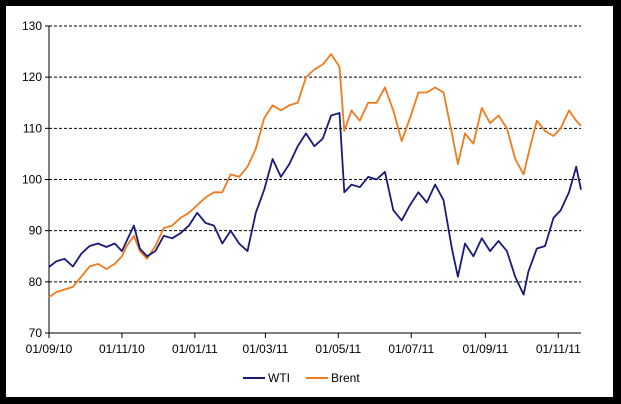 The height and width of the screenshot is (404, 621). I want to click on x-tick-label-3: 01/03/11, so click(265, 349).